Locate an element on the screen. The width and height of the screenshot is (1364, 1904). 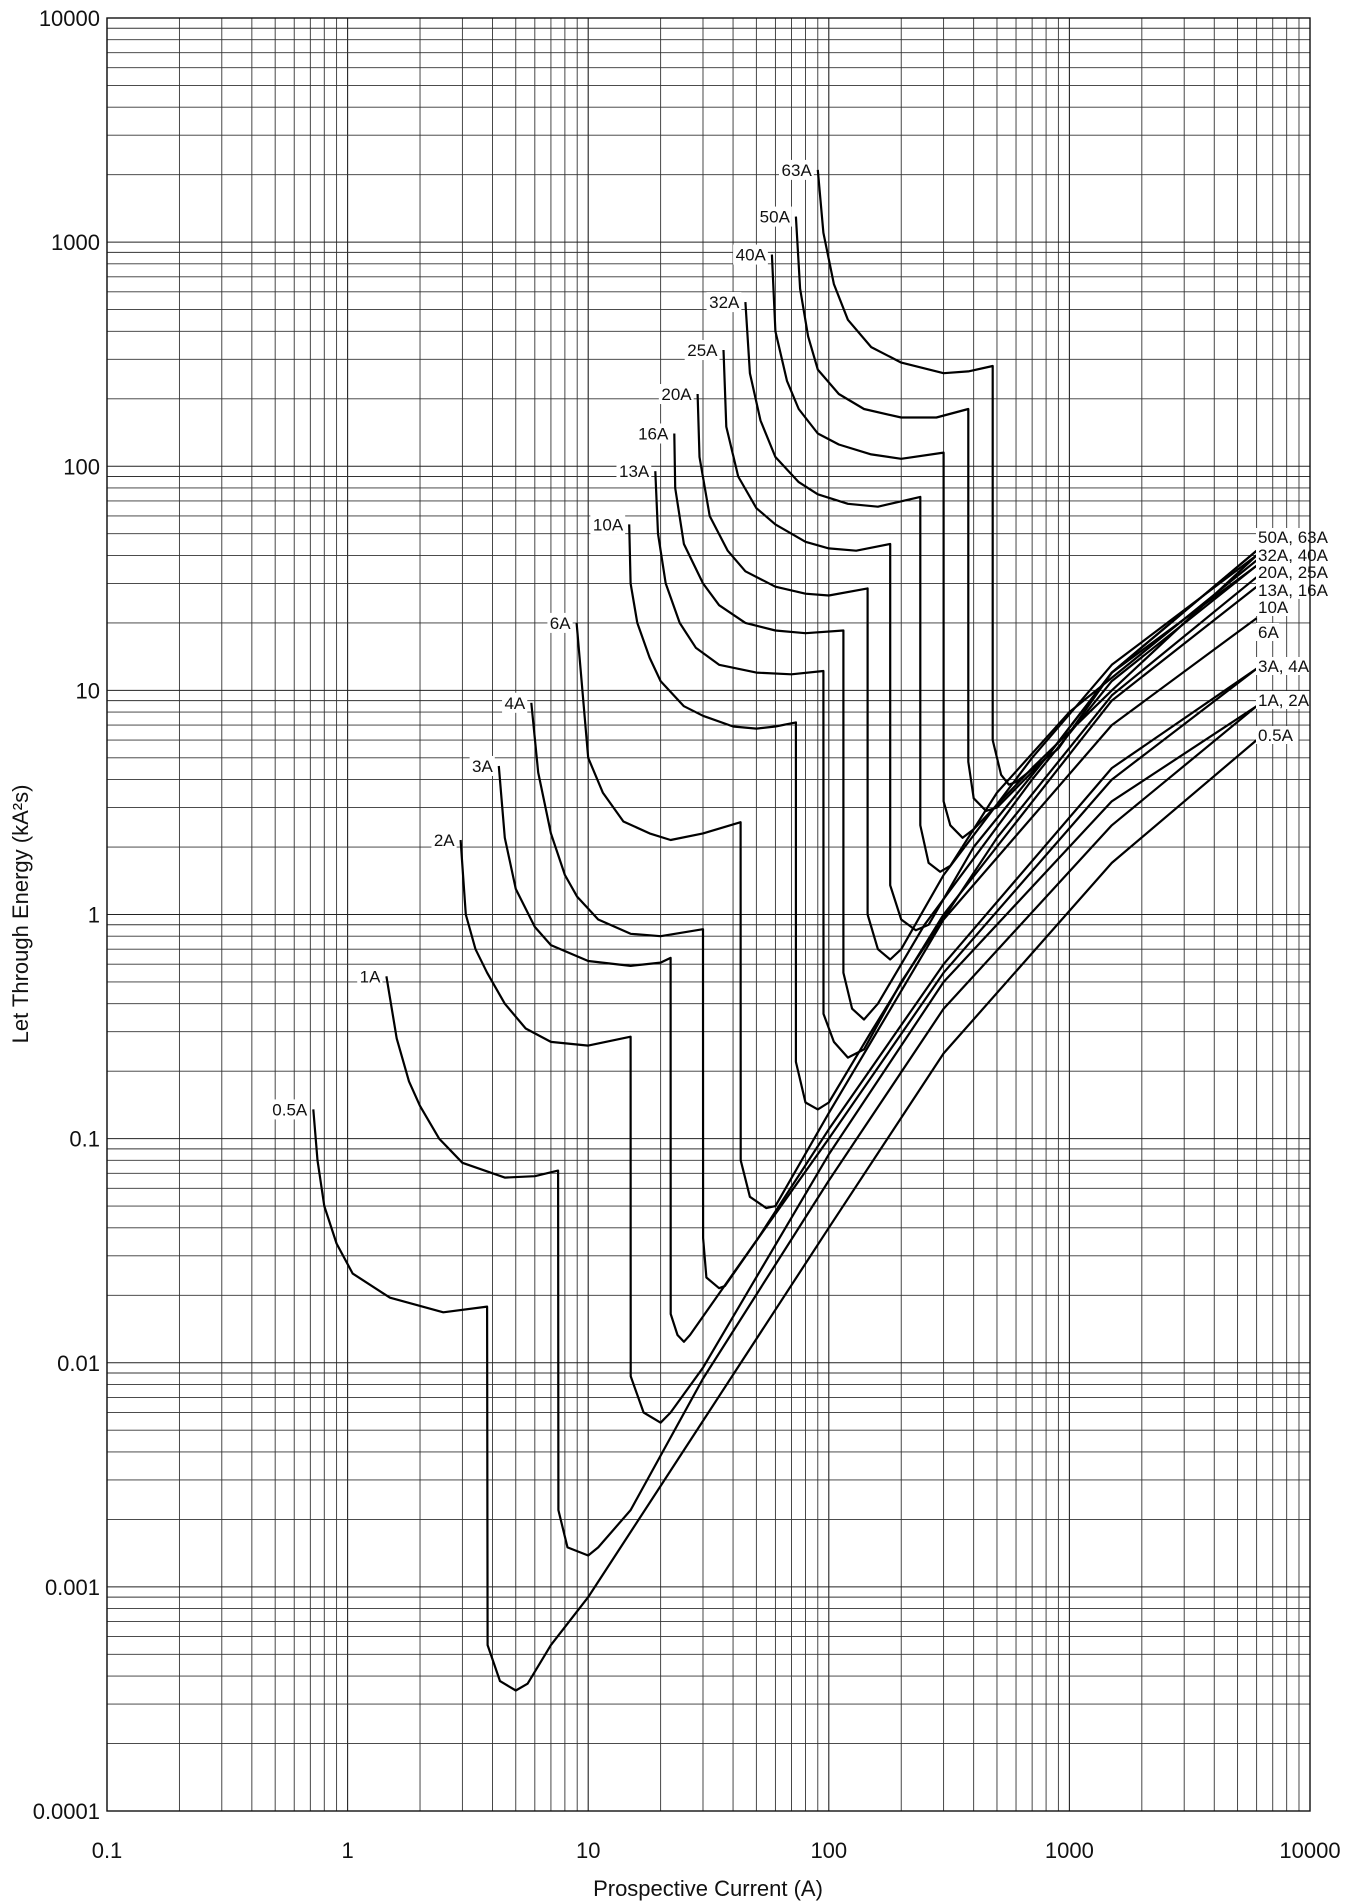
curve-label: 40A is located at coordinates (751, 255).